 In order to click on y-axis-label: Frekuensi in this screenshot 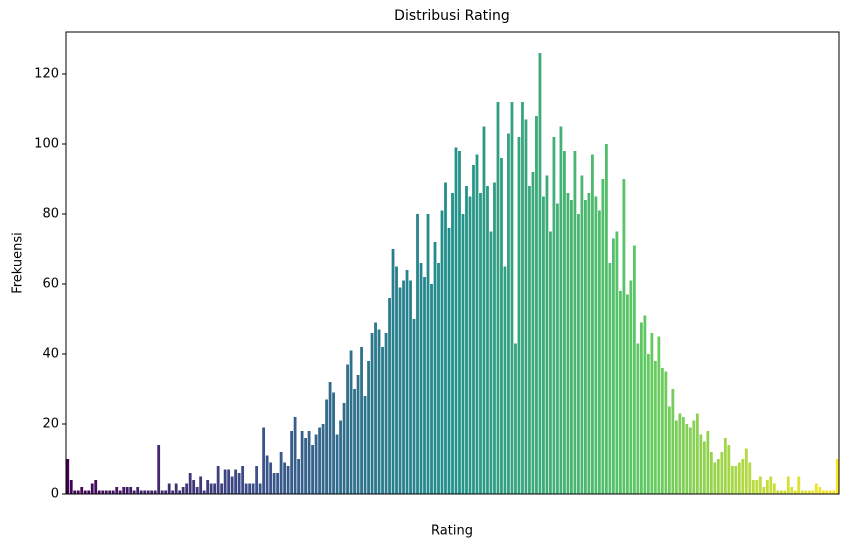, I will do `click(18, 263)`.